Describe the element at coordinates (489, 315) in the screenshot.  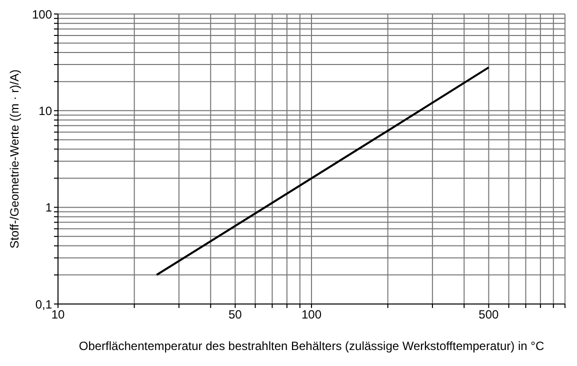
I see `x-tick-label: 500` at that location.